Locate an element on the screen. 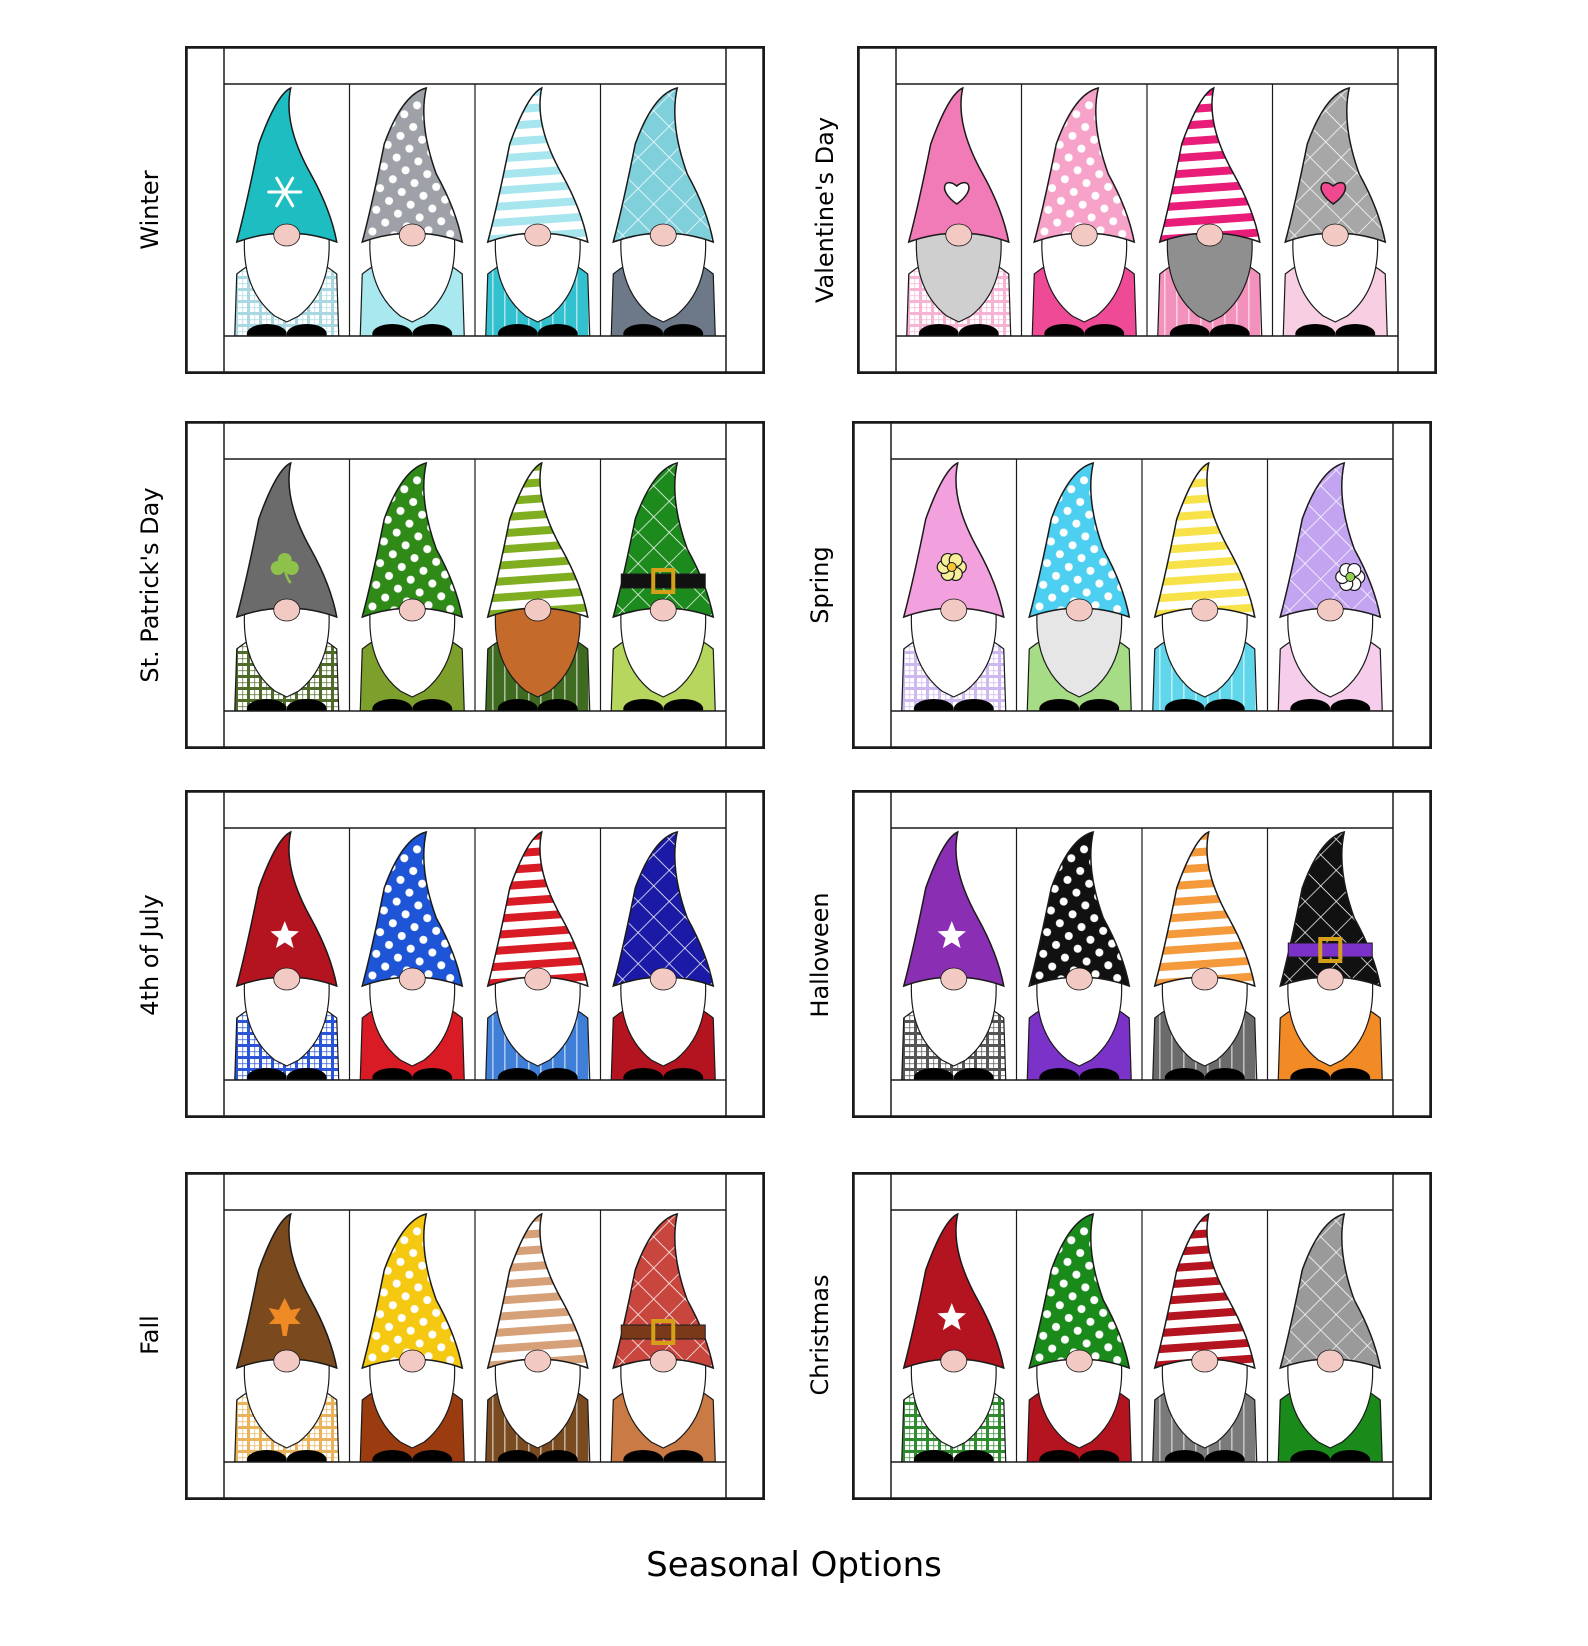  snowflake-icon is located at coordinates (285, 192).